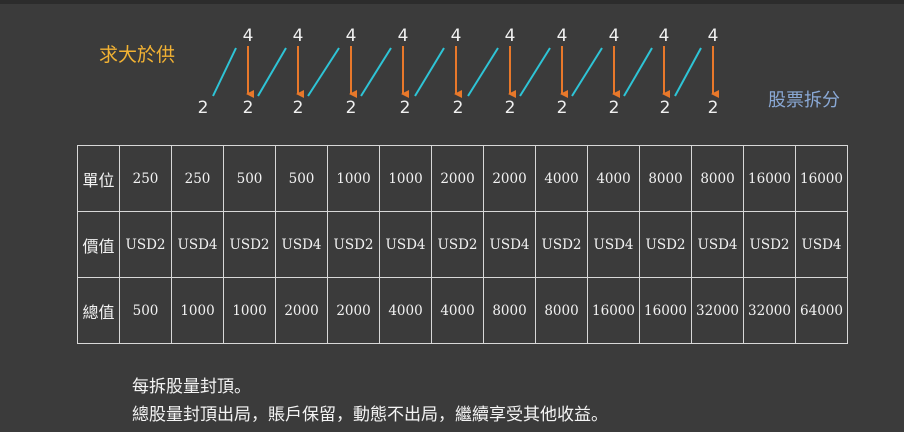 This screenshot has height=432, width=904. Describe the element at coordinates (351, 36) in the screenshot. I see `top-number-3: 4` at that location.